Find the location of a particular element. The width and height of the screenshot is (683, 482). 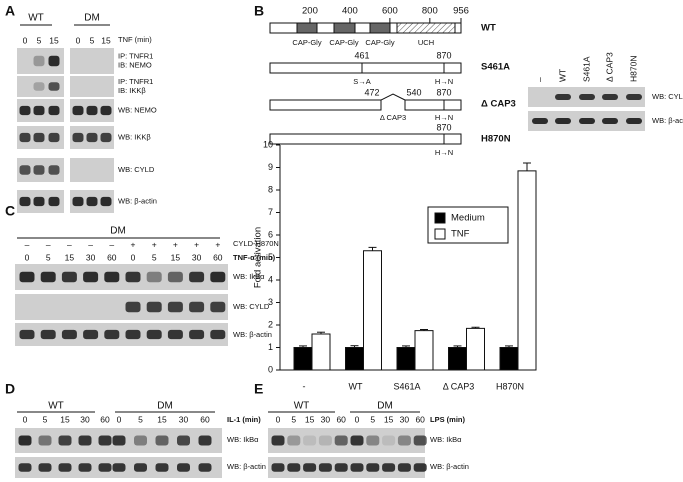

x-tick-label: H870N is located at coordinates (510, 386).